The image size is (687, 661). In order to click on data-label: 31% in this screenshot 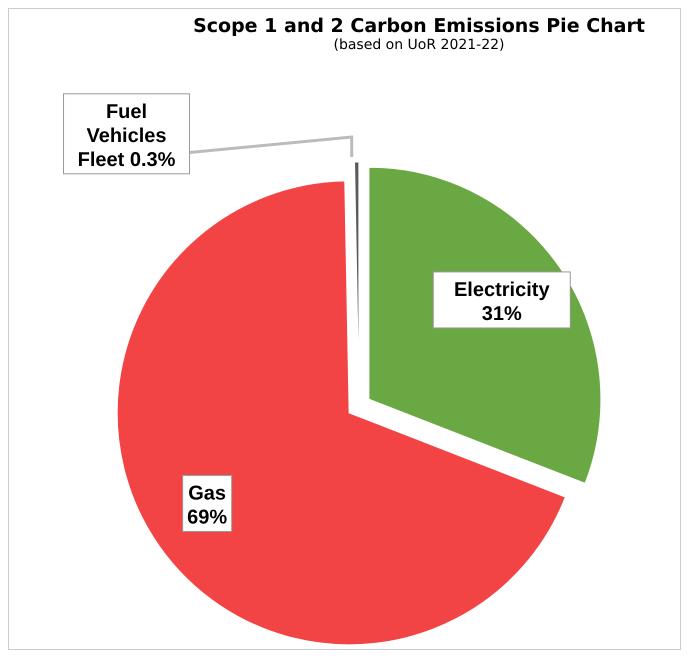, I will do `click(502, 313)`.